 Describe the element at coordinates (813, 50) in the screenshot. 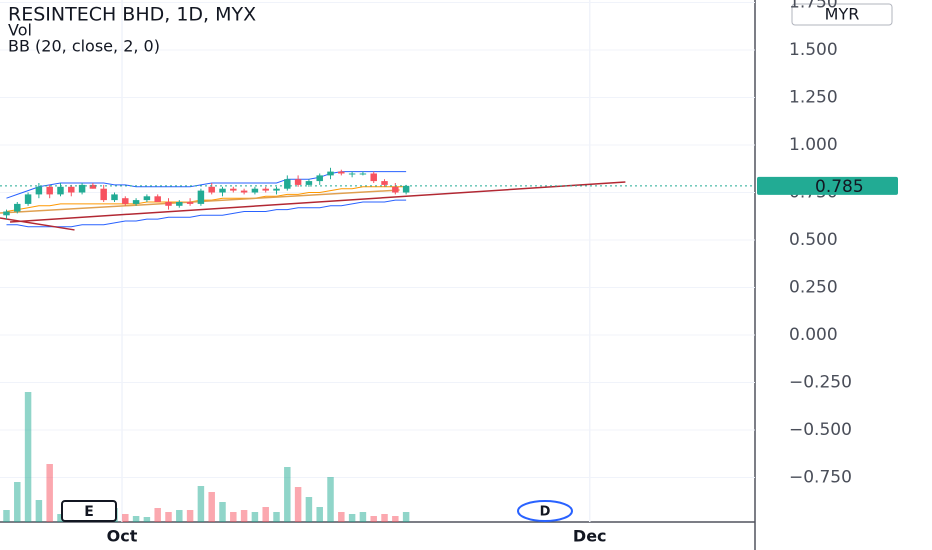

I see `y-tick-label: 1.500` at that location.